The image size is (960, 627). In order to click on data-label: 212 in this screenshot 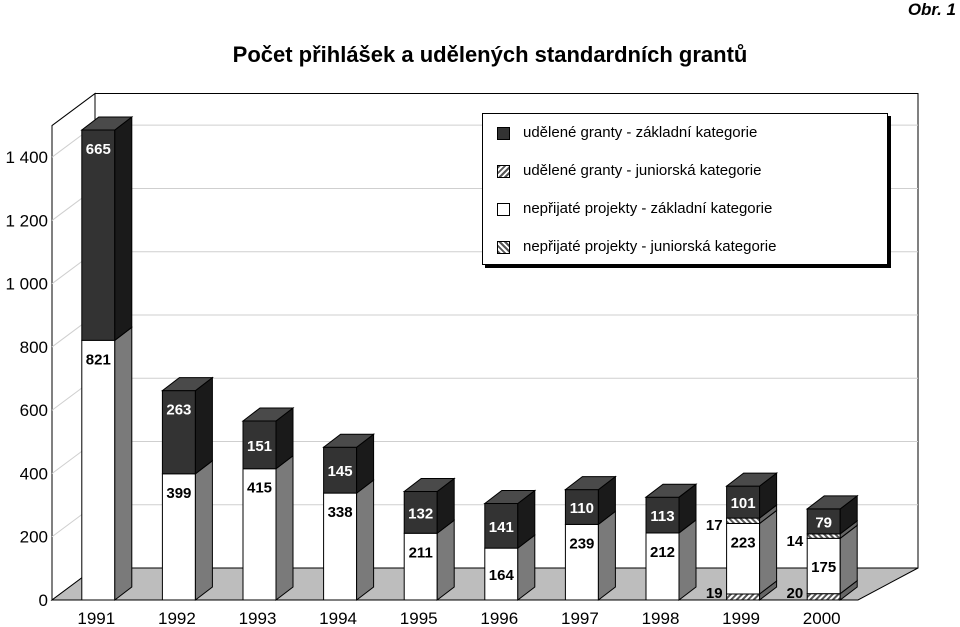, I will do `click(662, 552)`.